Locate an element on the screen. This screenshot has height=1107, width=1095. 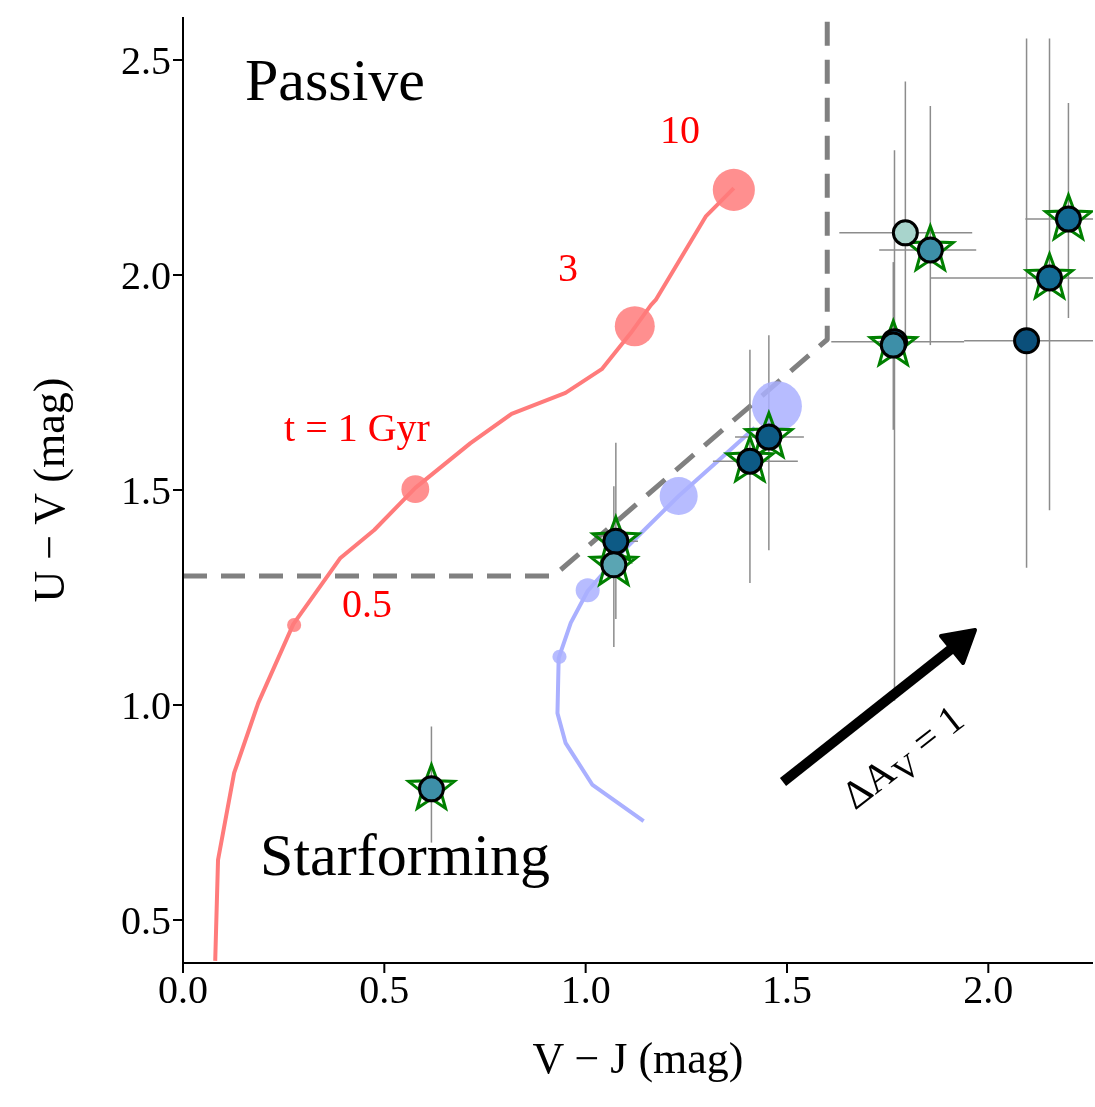
y-tick-label: 1.5 is located at coordinates (146, 491).